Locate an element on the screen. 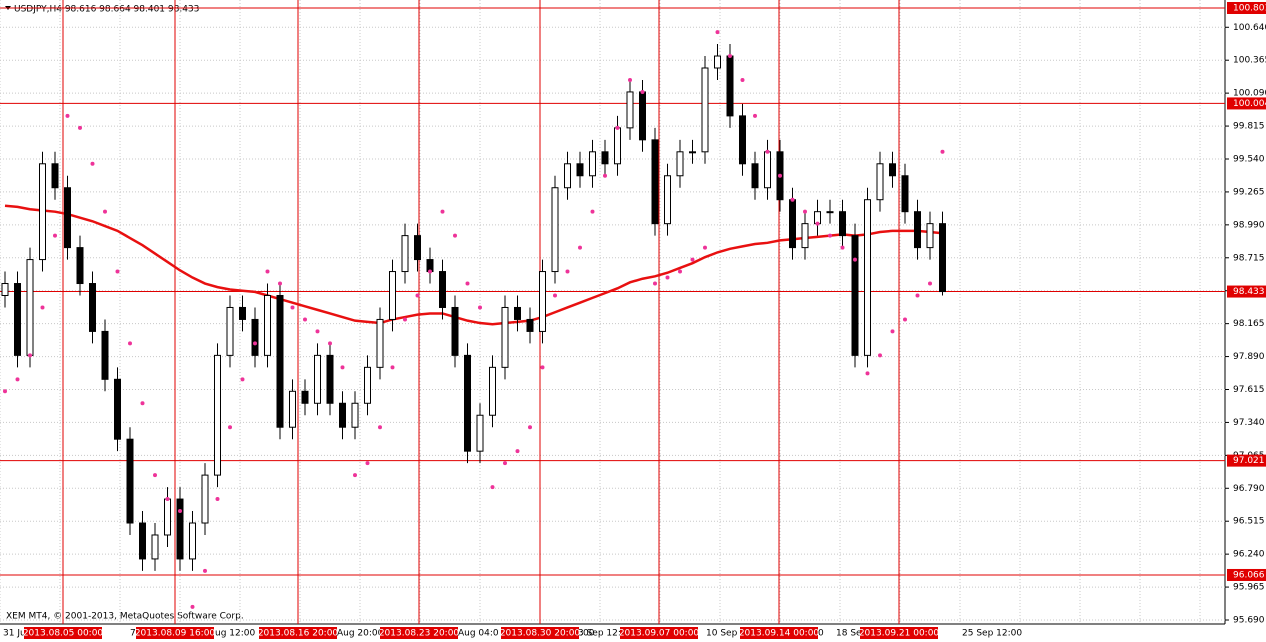  y-tick-label: 97.340 is located at coordinates (1249, 423).